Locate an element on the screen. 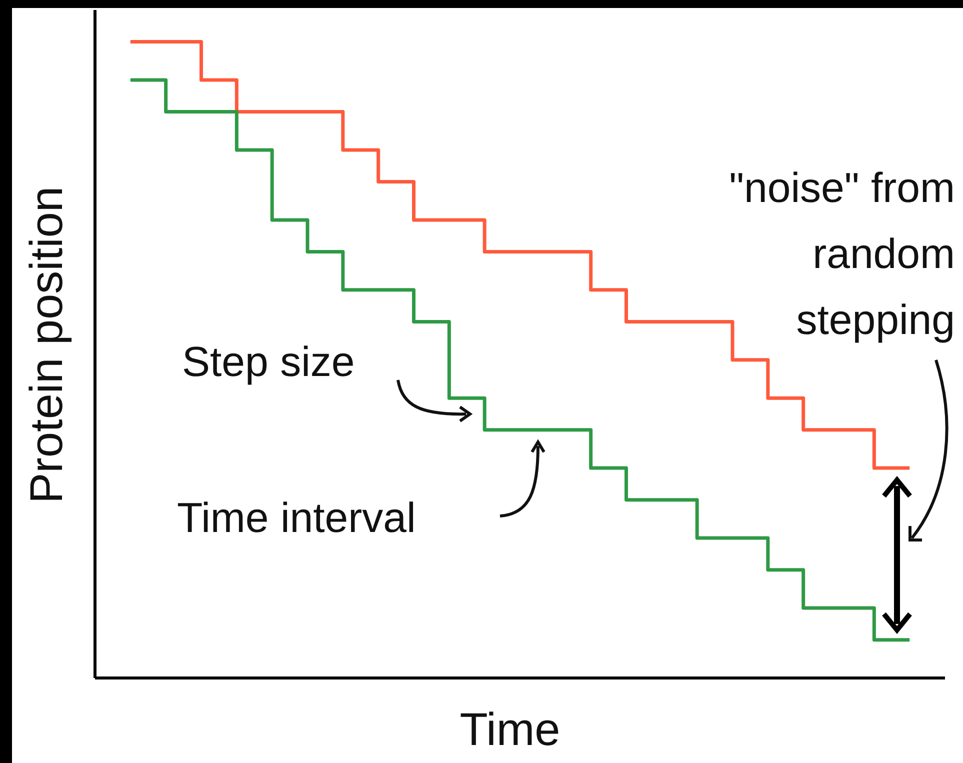  annotation: Time interval is located at coordinates (296, 517).